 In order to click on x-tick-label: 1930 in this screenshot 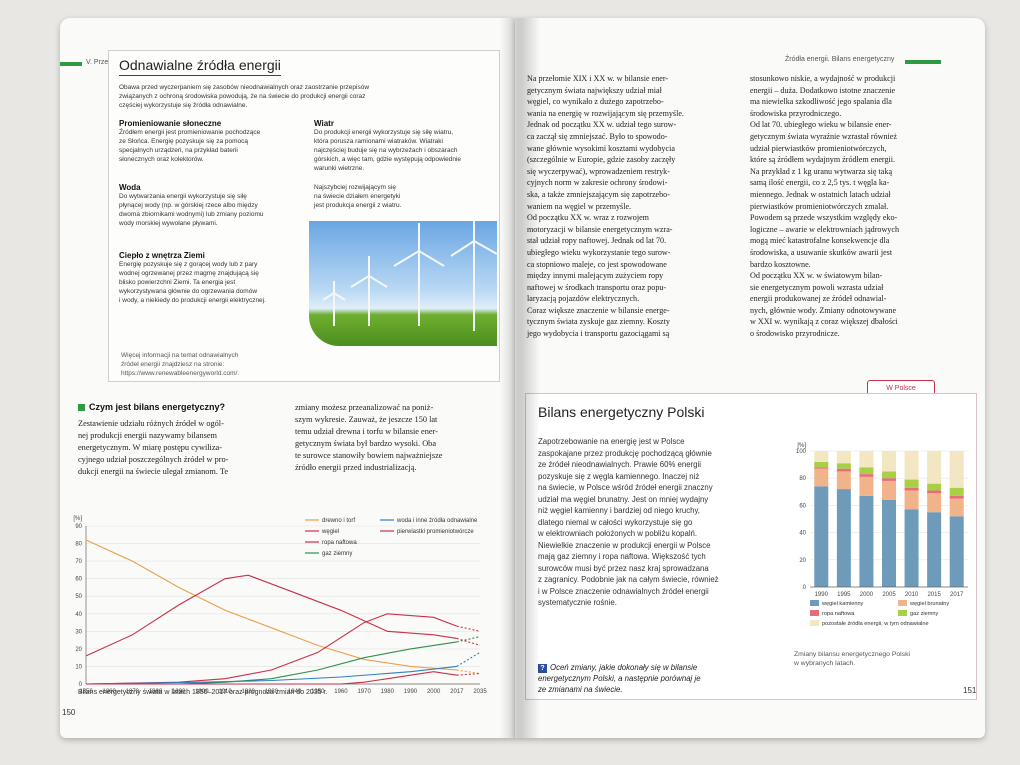, I will do `click(272, 692)`.